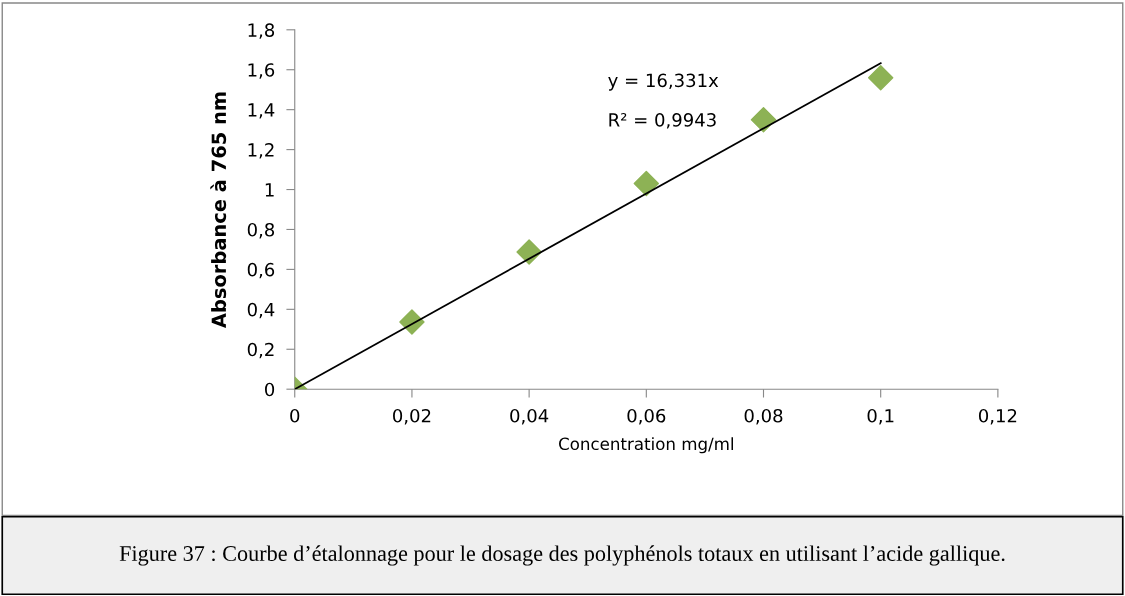 This screenshot has width=1125, height=596. What do you see at coordinates (261, 111) in the screenshot?
I see `y-tick-label: 1,4` at bounding box center [261, 111].